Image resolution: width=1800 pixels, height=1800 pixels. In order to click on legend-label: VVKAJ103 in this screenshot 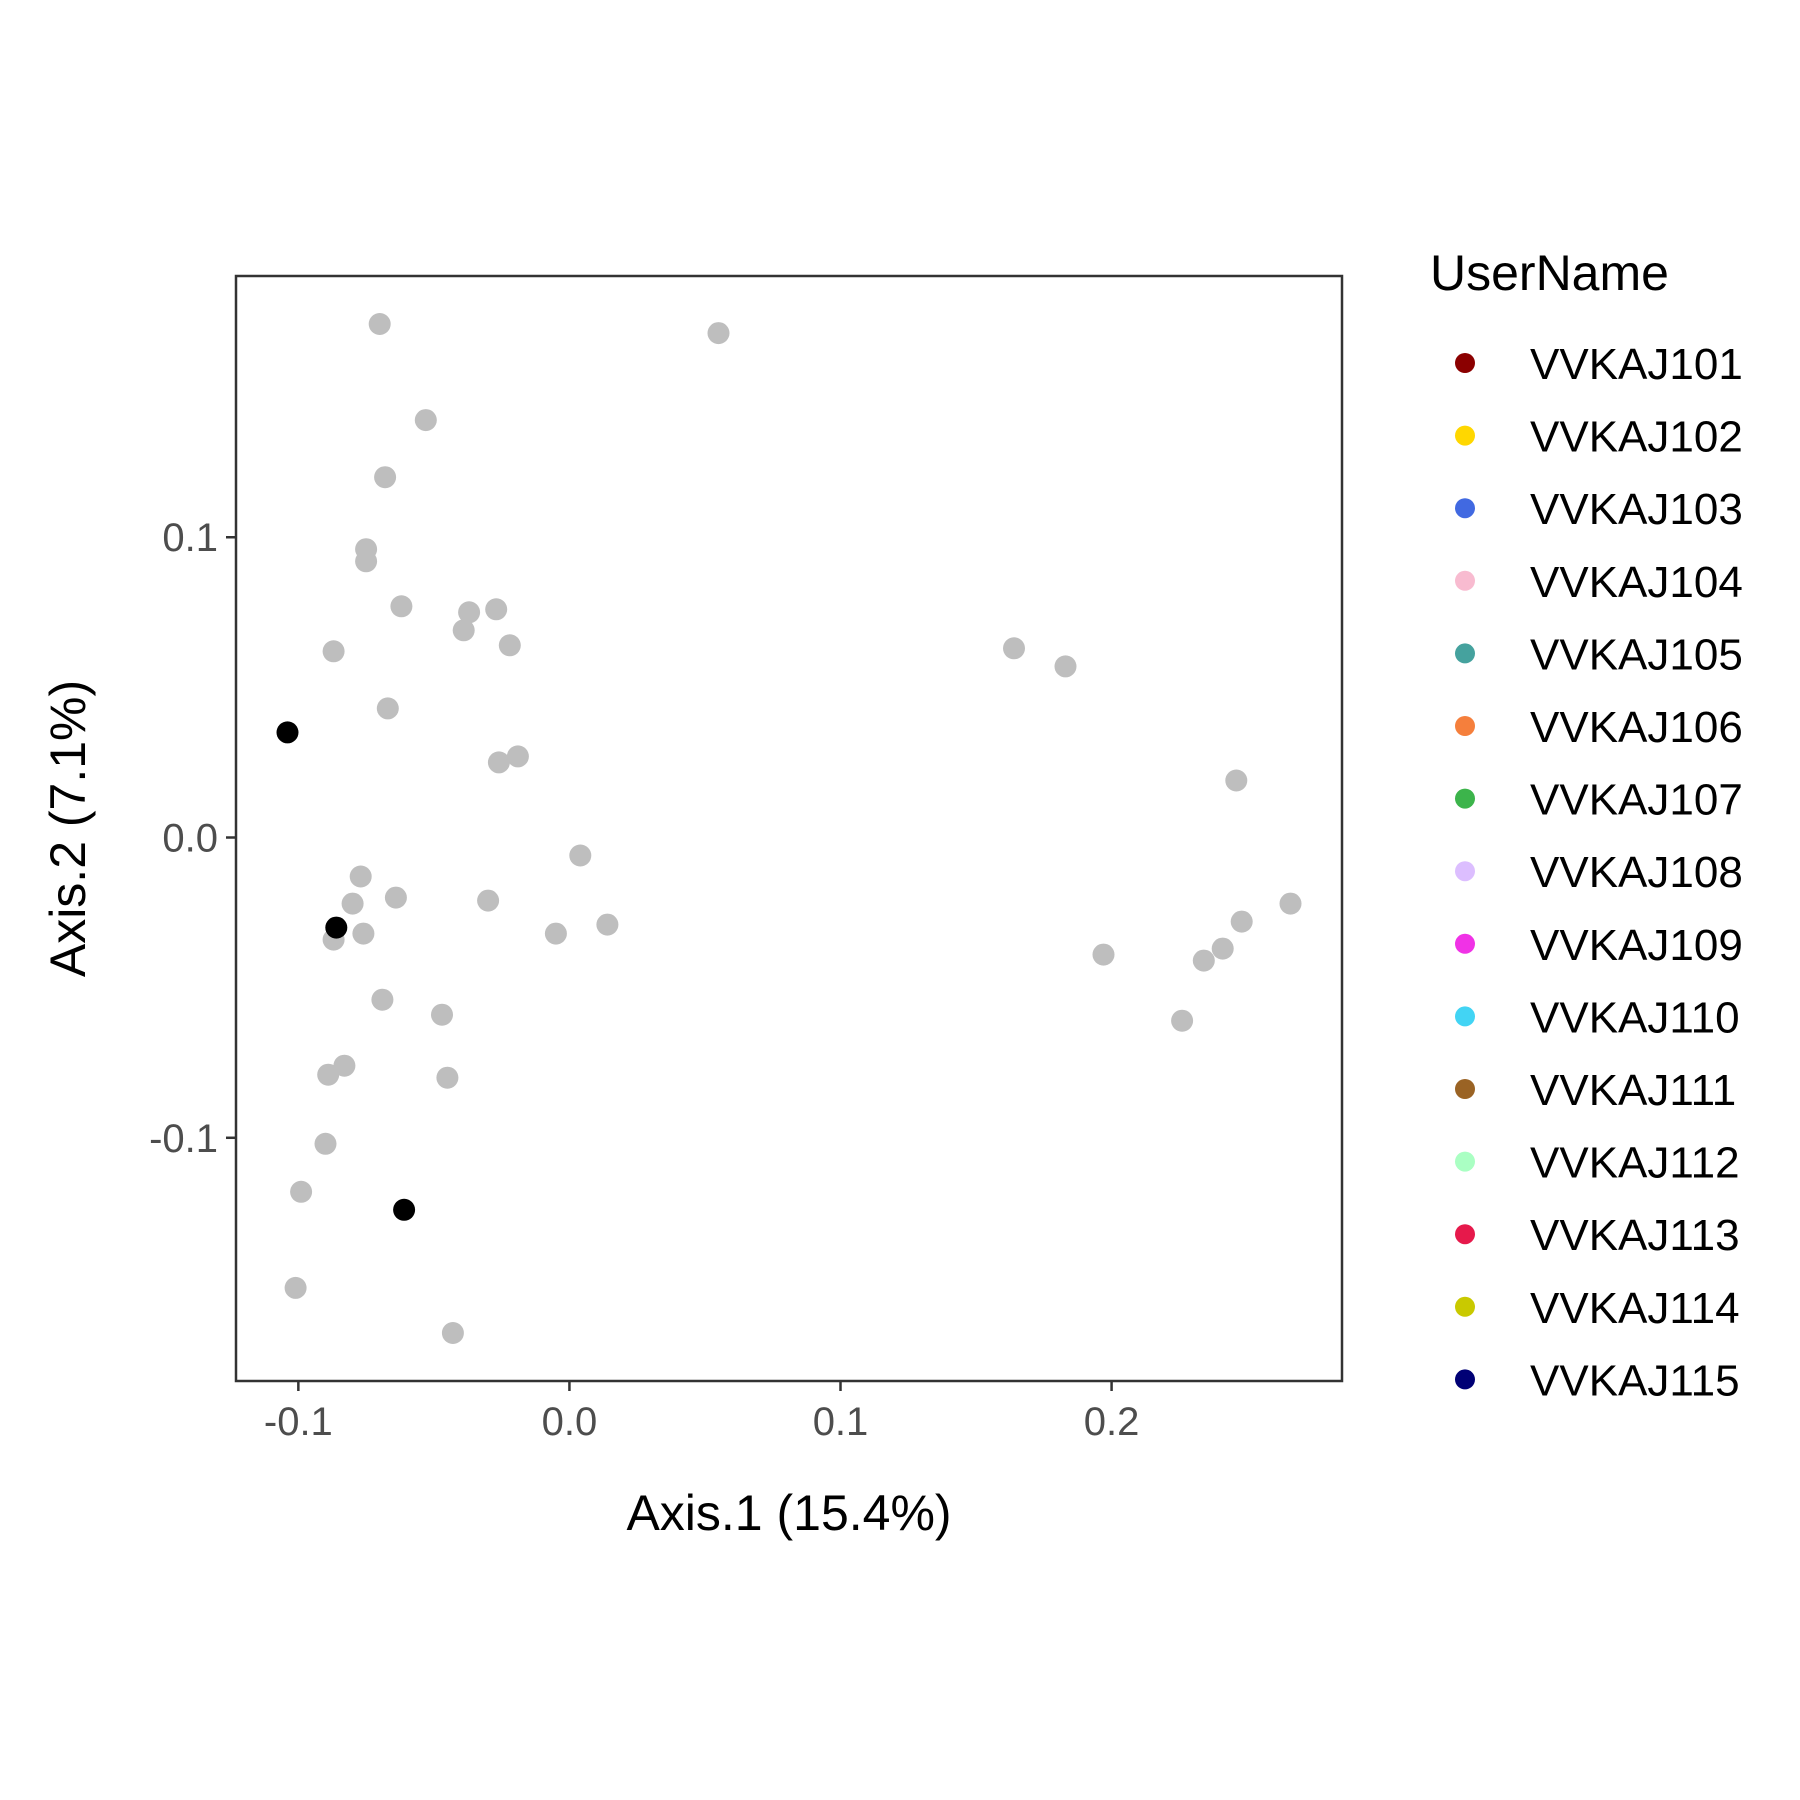, I will do `click(1636, 509)`.